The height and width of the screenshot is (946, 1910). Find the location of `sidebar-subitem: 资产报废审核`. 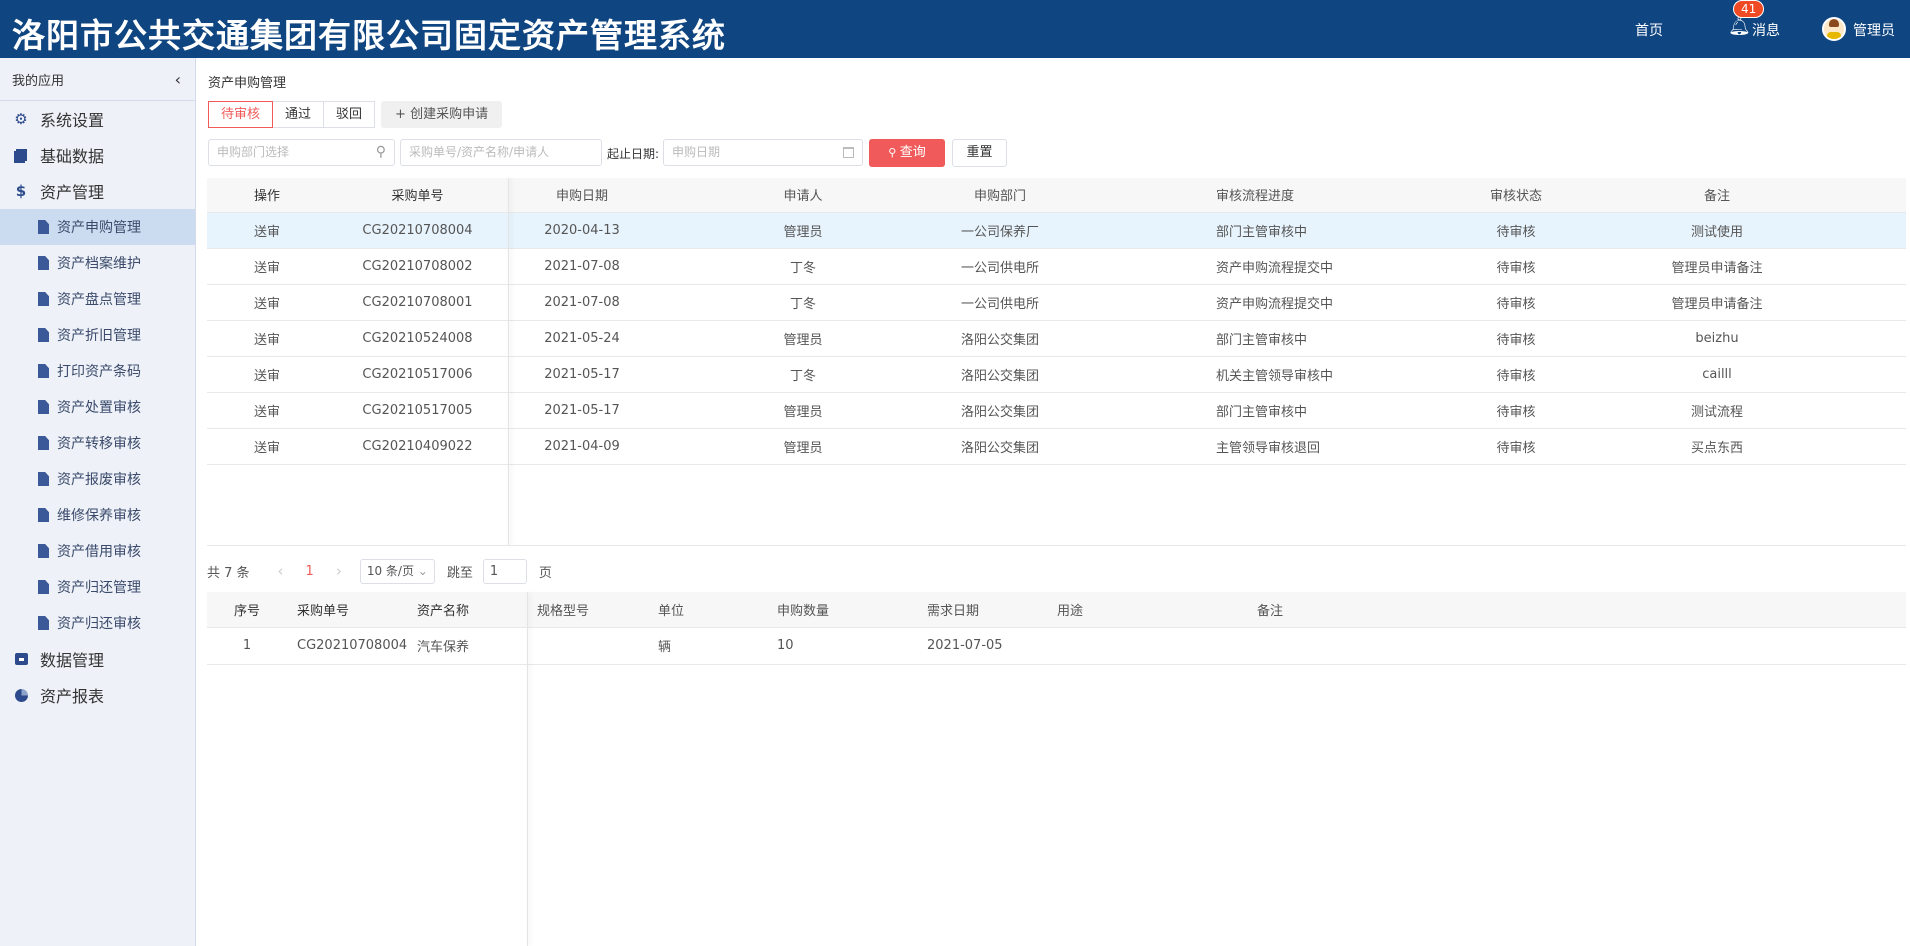

sidebar-subitem: 资产报废审核 is located at coordinates (97, 479).